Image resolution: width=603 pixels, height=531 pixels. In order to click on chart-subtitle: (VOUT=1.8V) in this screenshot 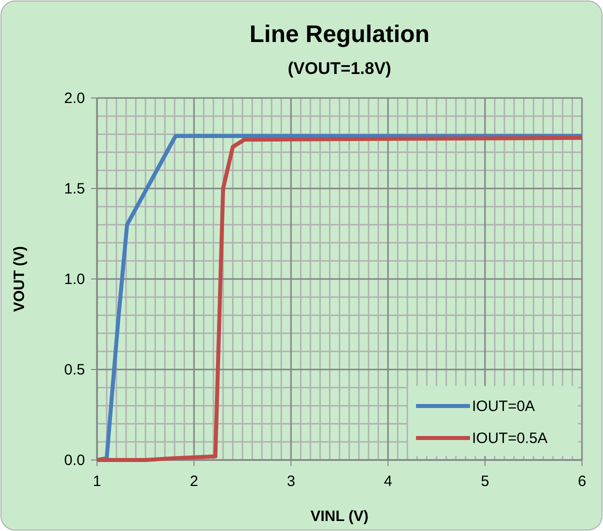, I will do `click(340, 68)`.